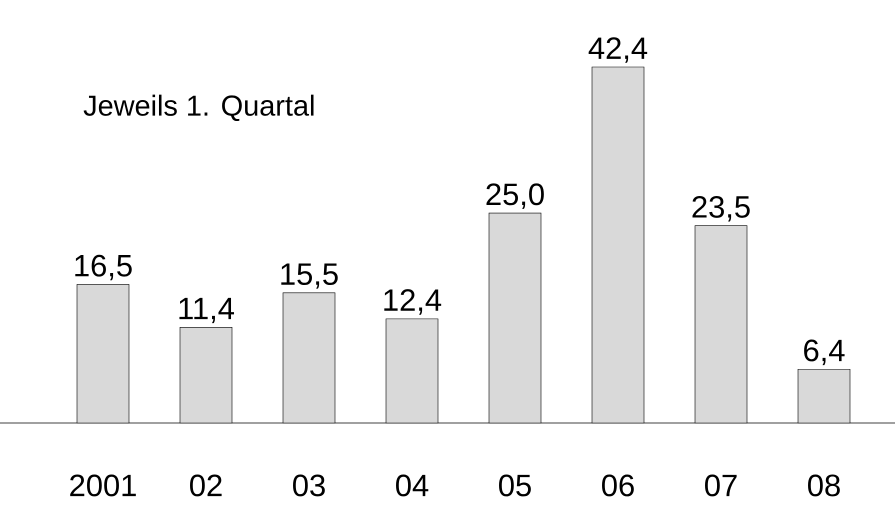 Image resolution: width=895 pixels, height=507 pixels. I want to click on x-tick-label: 05, so click(515, 485).